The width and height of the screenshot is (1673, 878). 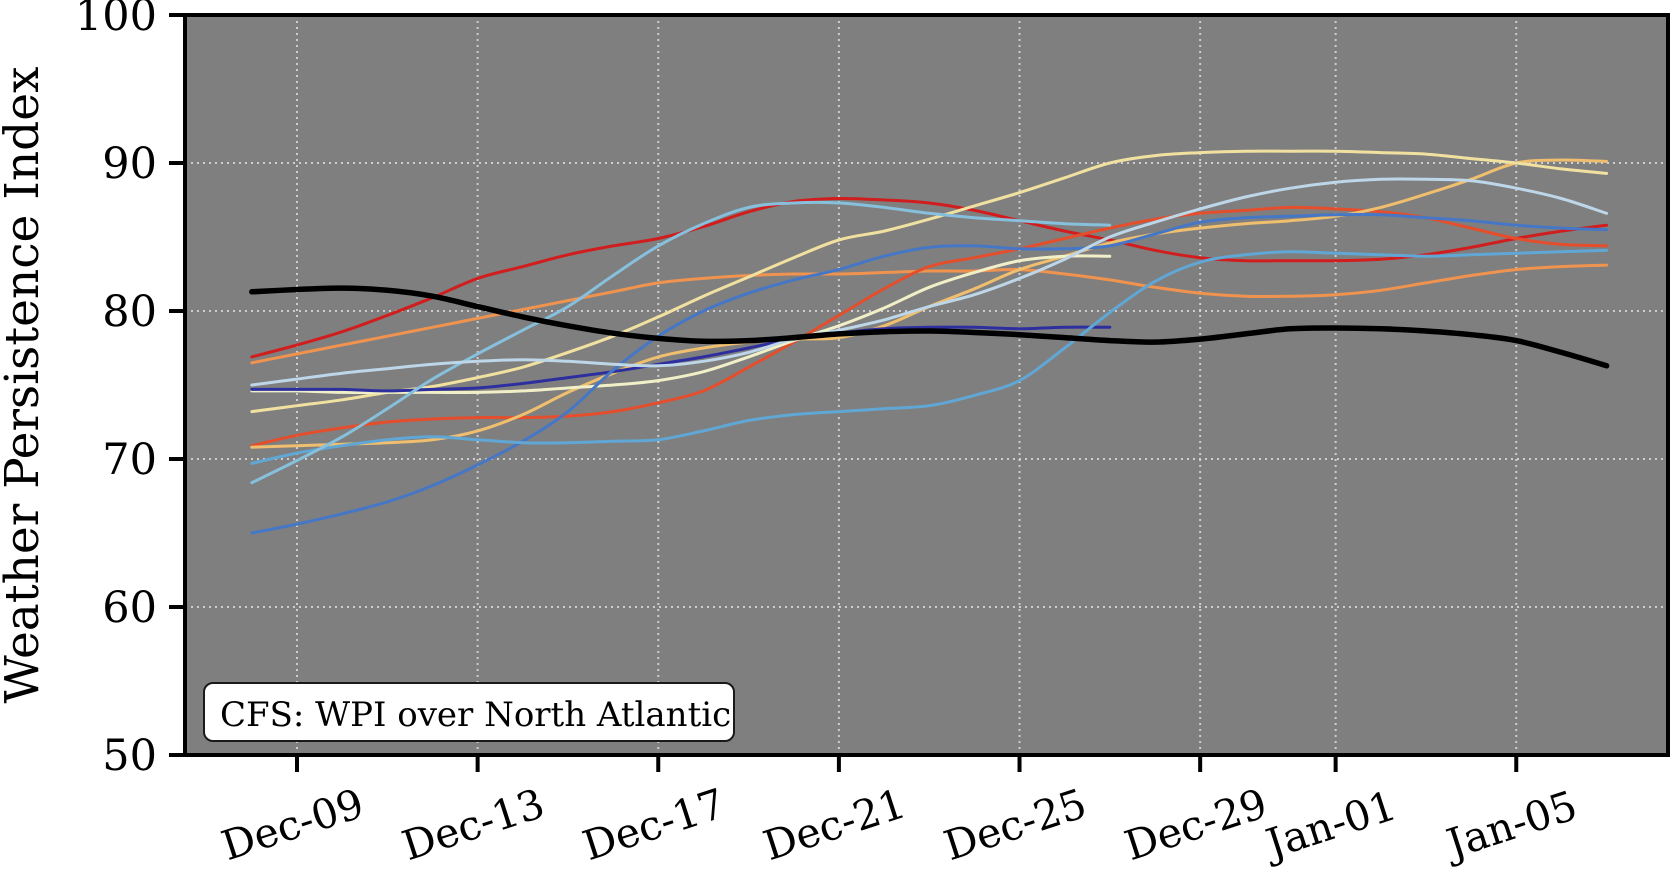 I want to click on y-tick-labels: 50 60 70 80 90 100, so click(x=116, y=390).